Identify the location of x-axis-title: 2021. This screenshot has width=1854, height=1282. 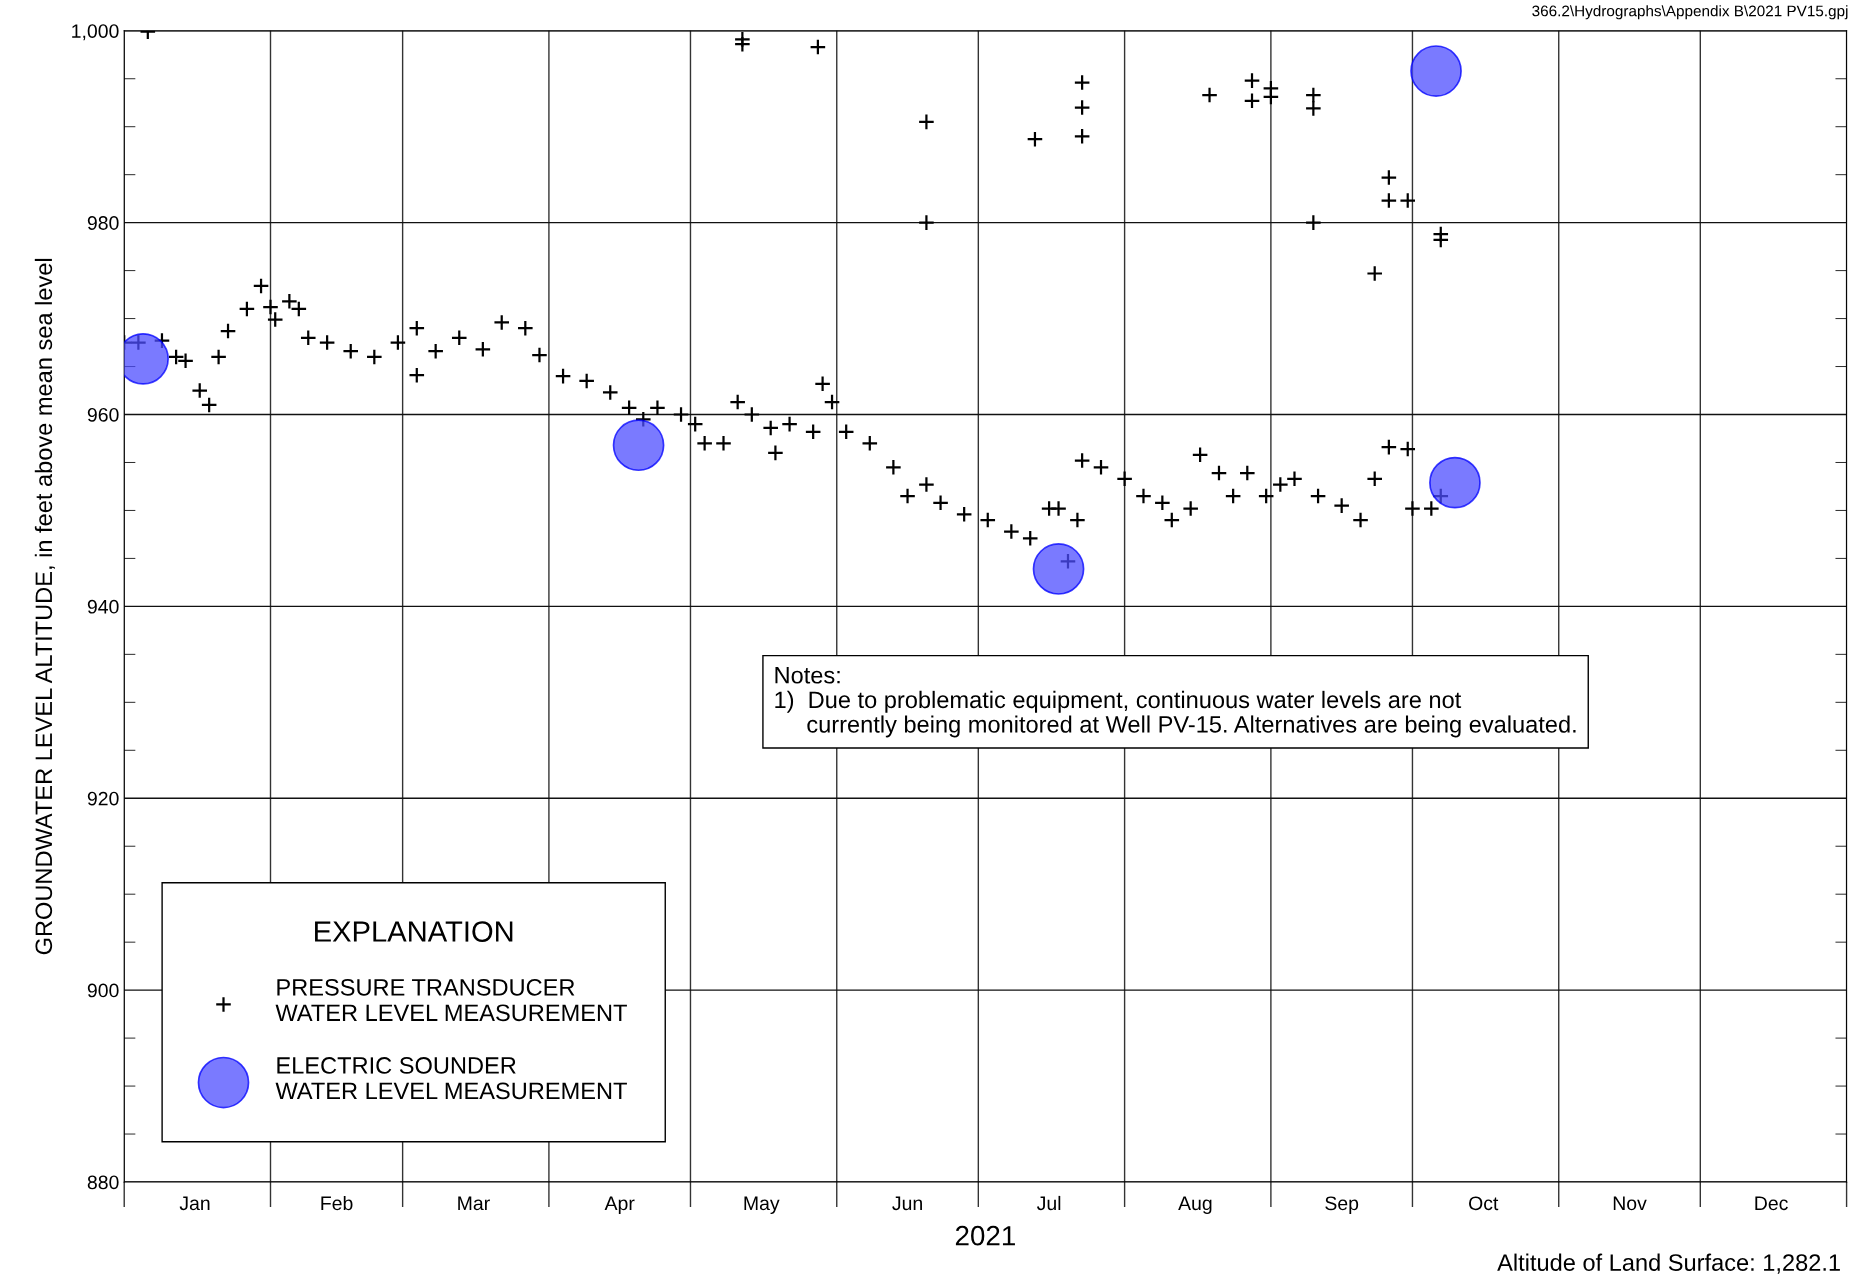
(985, 1235).